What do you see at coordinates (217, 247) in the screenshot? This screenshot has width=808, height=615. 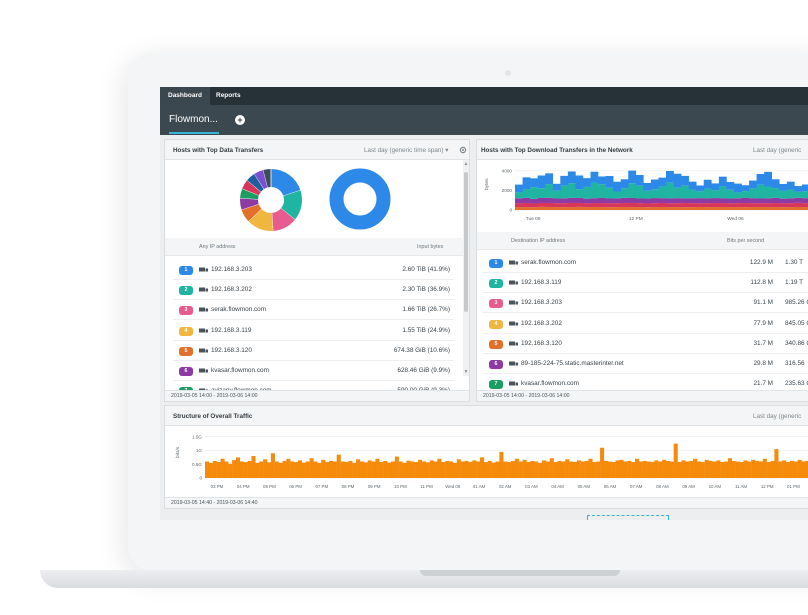 I see `col-any-ip: Any IP address` at bounding box center [217, 247].